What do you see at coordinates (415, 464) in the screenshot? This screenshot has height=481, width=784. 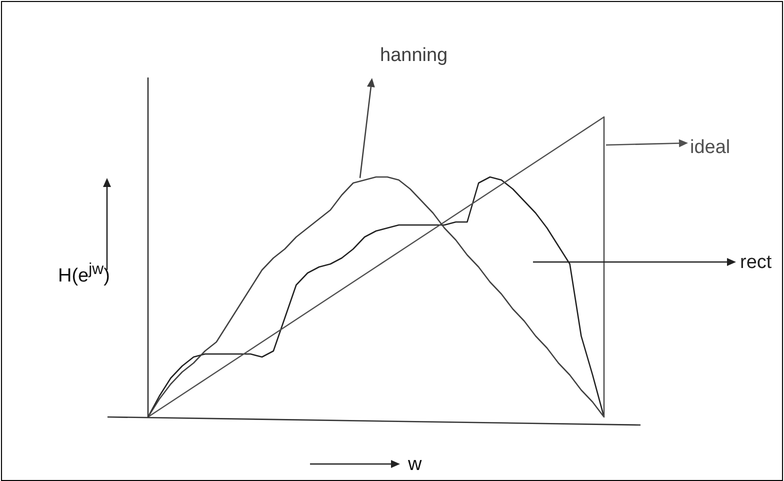 I see `x-axis-title: w` at bounding box center [415, 464].